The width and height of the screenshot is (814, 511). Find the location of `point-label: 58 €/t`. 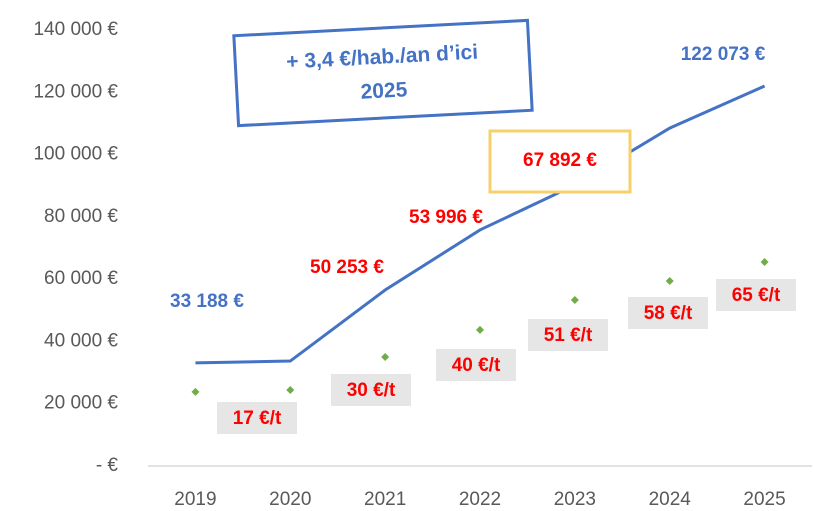

point-label: 58 €/t is located at coordinates (668, 313).